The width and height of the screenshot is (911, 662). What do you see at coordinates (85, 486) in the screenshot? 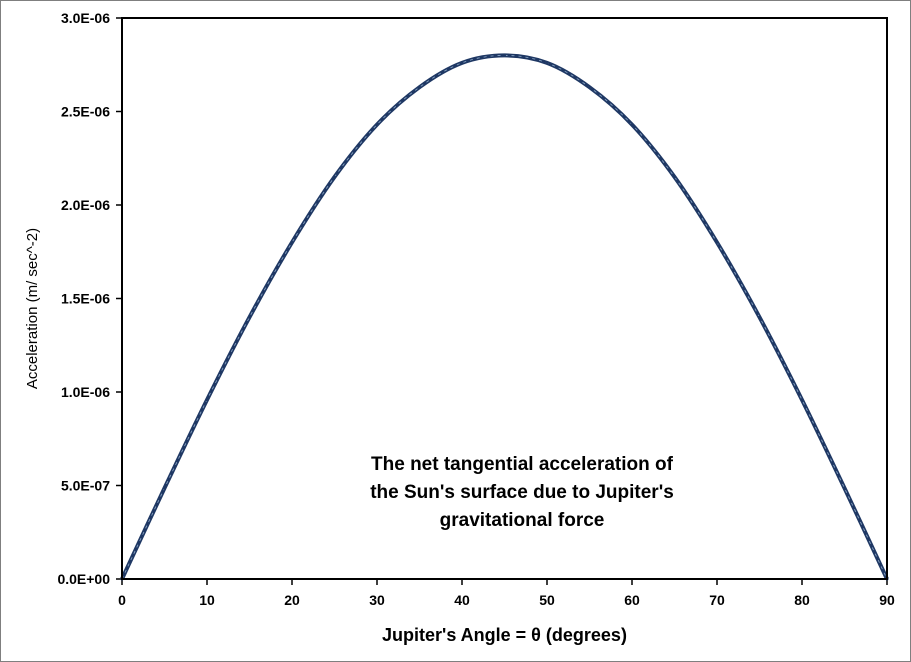
I see `y-tick-label: 5.0E-07` at bounding box center [85, 486].